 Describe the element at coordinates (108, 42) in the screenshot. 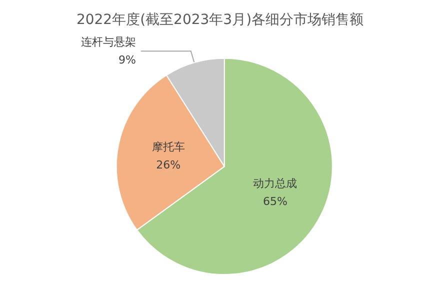

I see `slice-label: 连杆与悬架` at that location.